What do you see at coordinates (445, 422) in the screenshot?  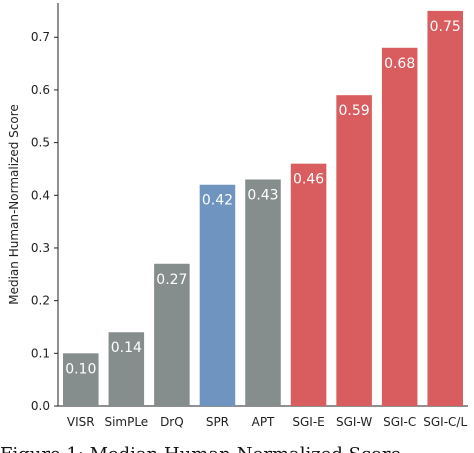 I see `x-tick-label: SGI-C/L` at bounding box center [445, 422].